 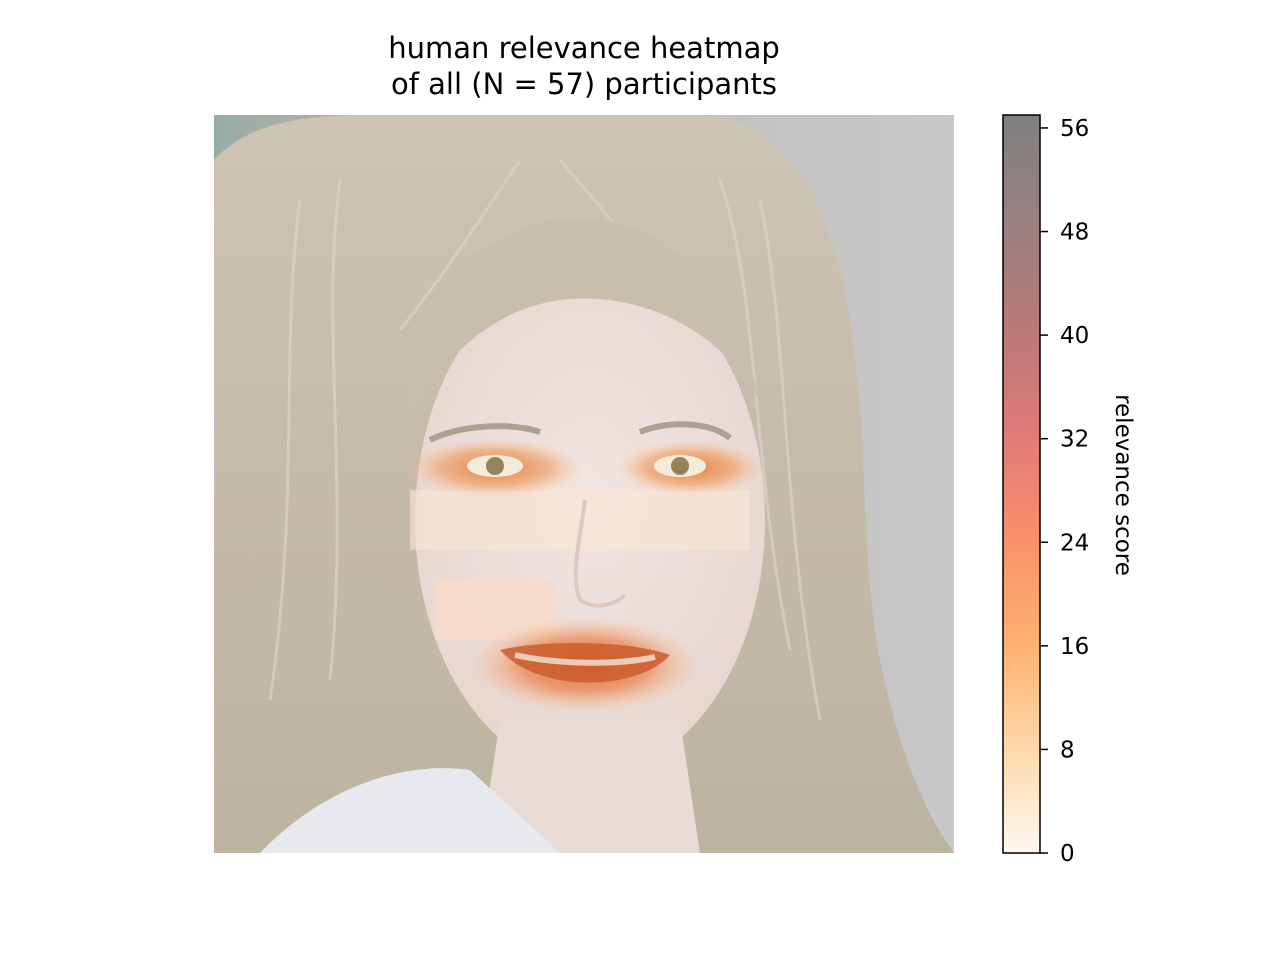 What do you see at coordinates (1074, 129) in the screenshot?
I see `colorbar-tick-label: 56` at bounding box center [1074, 129].